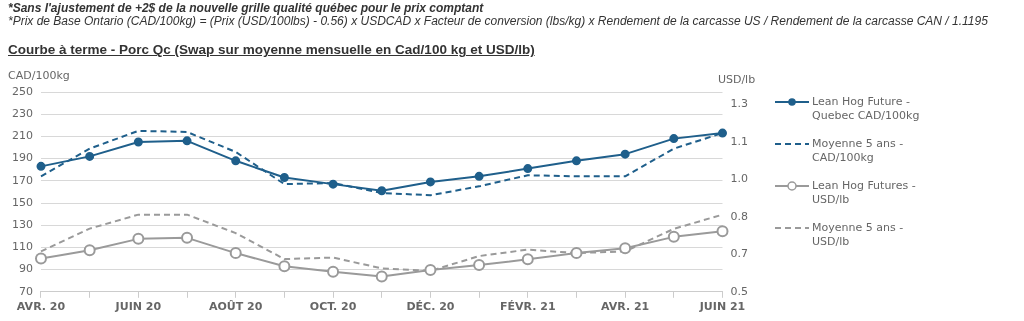 This screenshot has width=1024, height=321. Describe the element at coordinates (739, 179) in the screenshot. I see `y2-tick-label: 1.0` at that location.